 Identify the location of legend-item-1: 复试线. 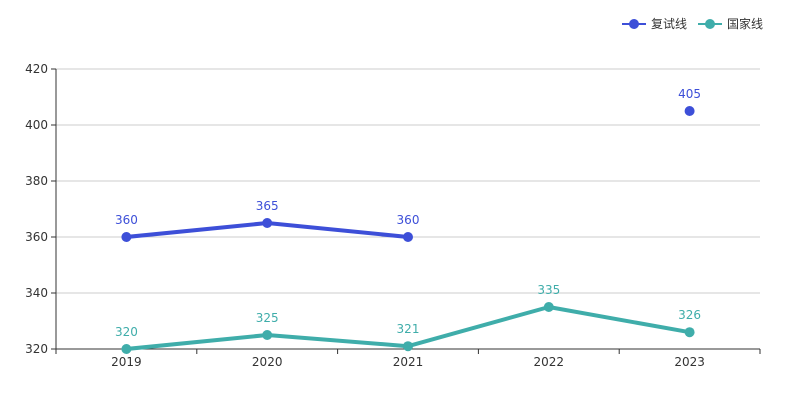
(654, 23).